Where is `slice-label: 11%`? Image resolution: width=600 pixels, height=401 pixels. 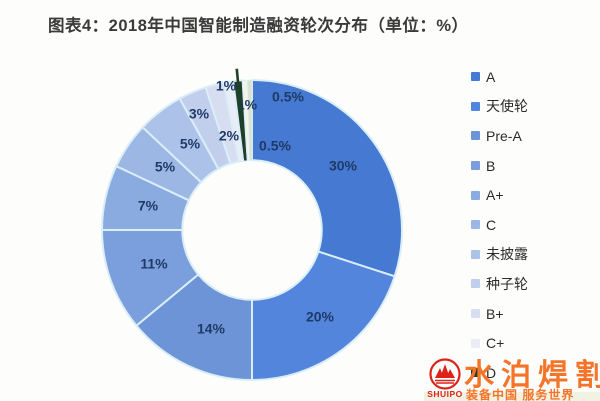
slice-label: 11% is located at coordinates (154, 264).